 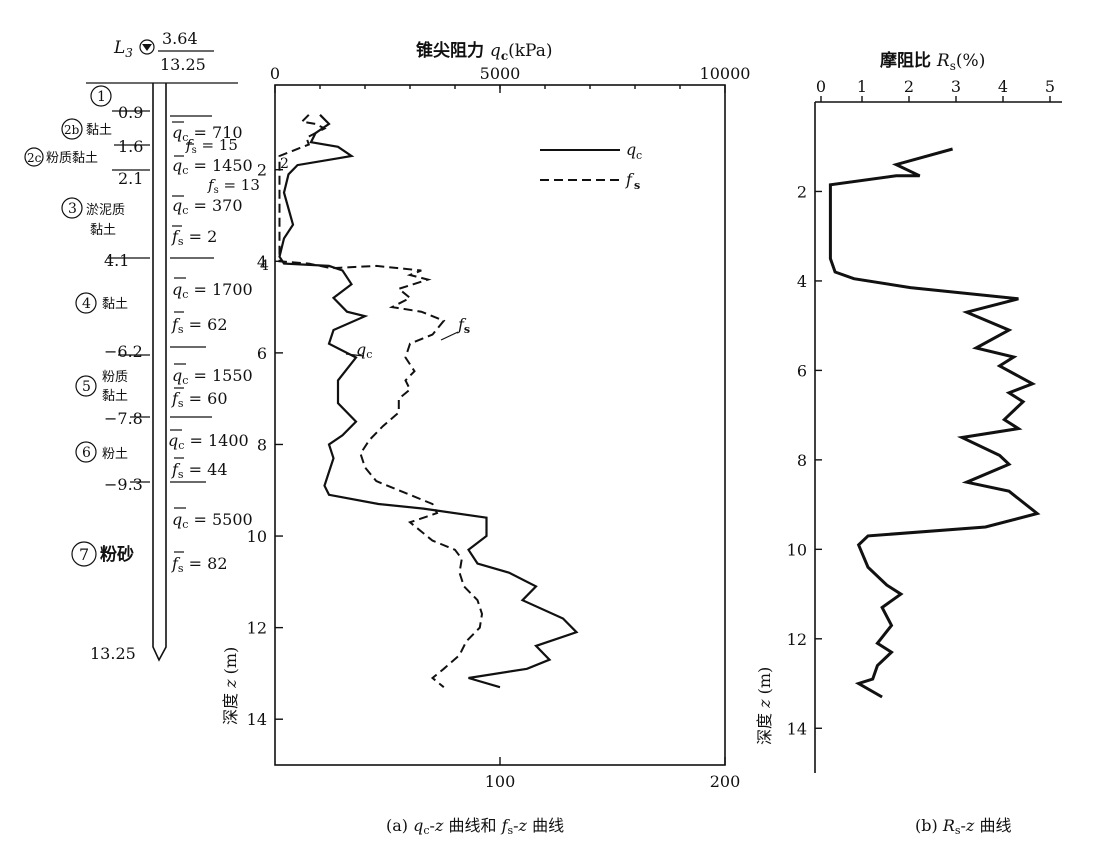 I want to click on chart-b-y-tick-label: 12, so click(x=797, y=639).